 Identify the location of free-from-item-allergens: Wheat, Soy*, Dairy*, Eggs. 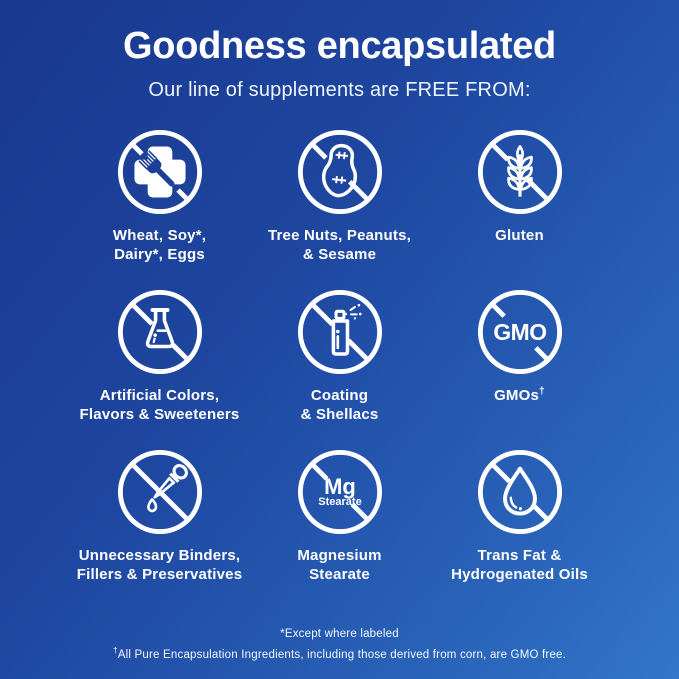
(160, 196).